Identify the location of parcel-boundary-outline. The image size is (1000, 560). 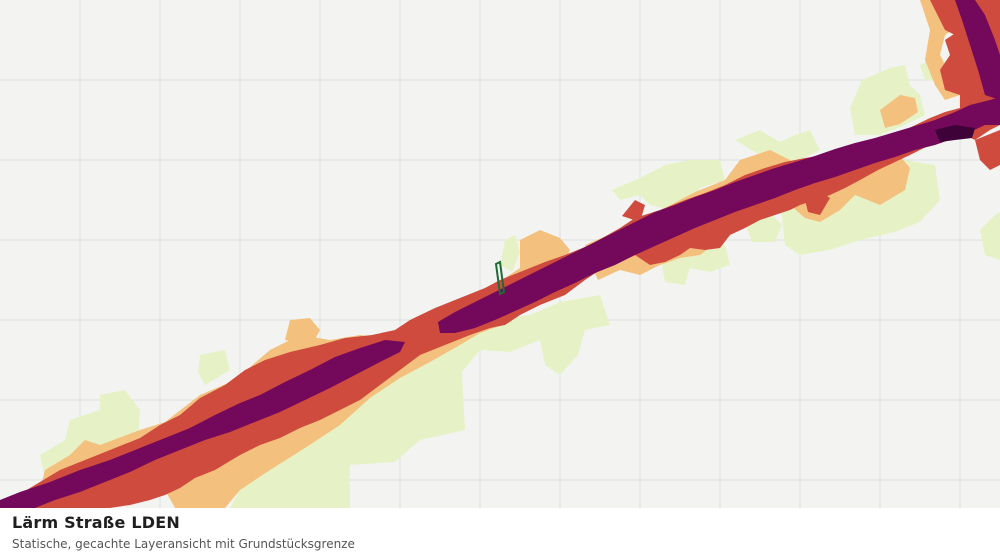
(500, 278).